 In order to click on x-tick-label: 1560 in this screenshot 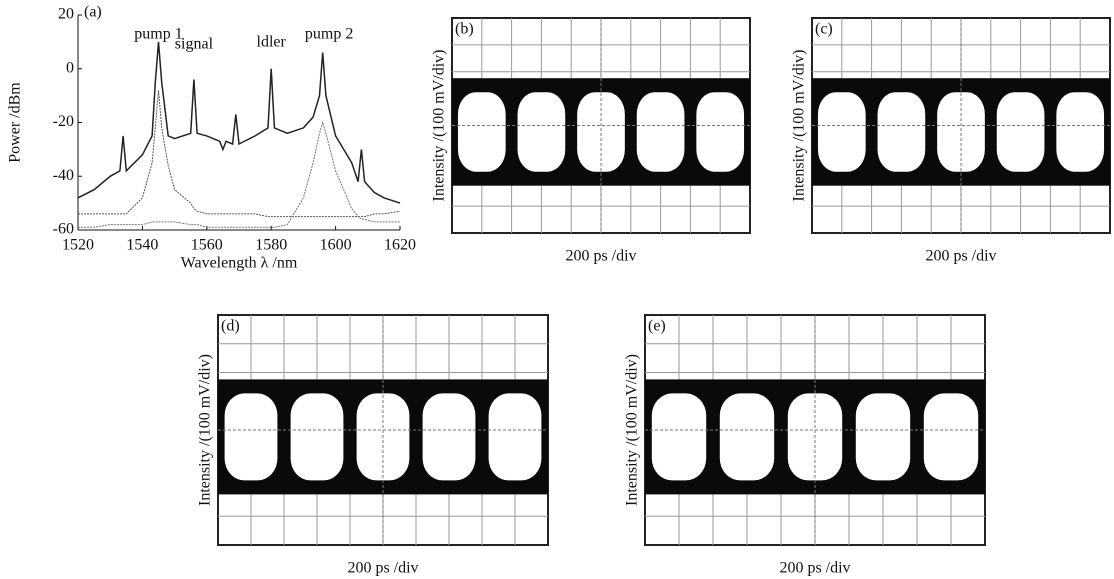, I will do `click(207, 245)`.